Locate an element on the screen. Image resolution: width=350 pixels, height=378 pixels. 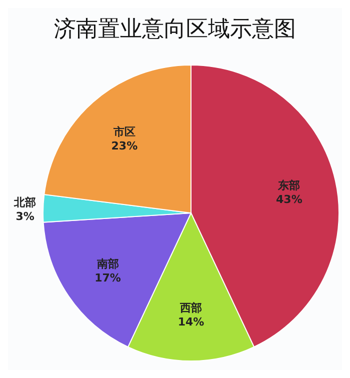
data-label: 17% is located at coordinates (107, 278).